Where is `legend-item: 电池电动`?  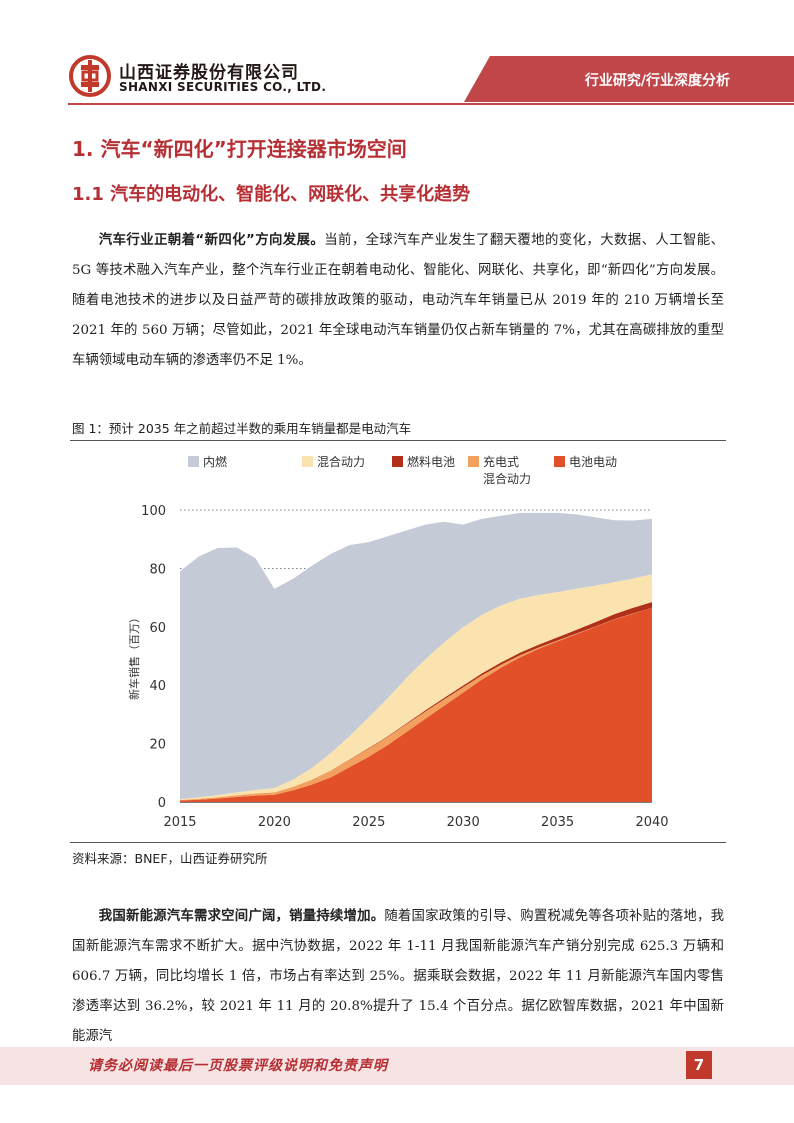 legend-item: 电池电动 is located at coordinates (585, 462).